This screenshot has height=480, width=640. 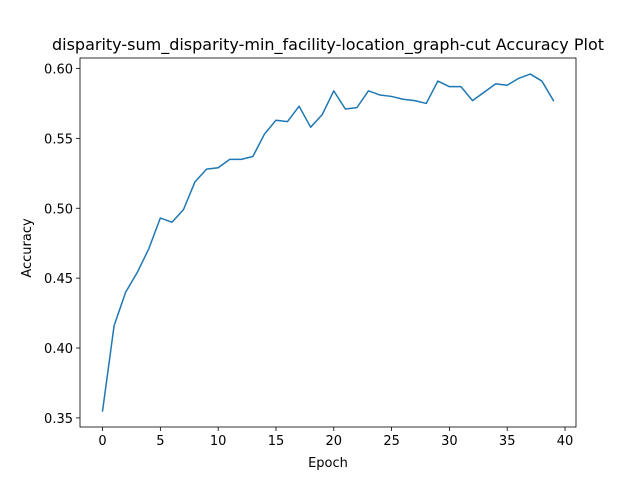 What do you see at coordinates (160, 441) in the screenshot?
I see `x-tick-label: 5` at bounding box center [160, 441].